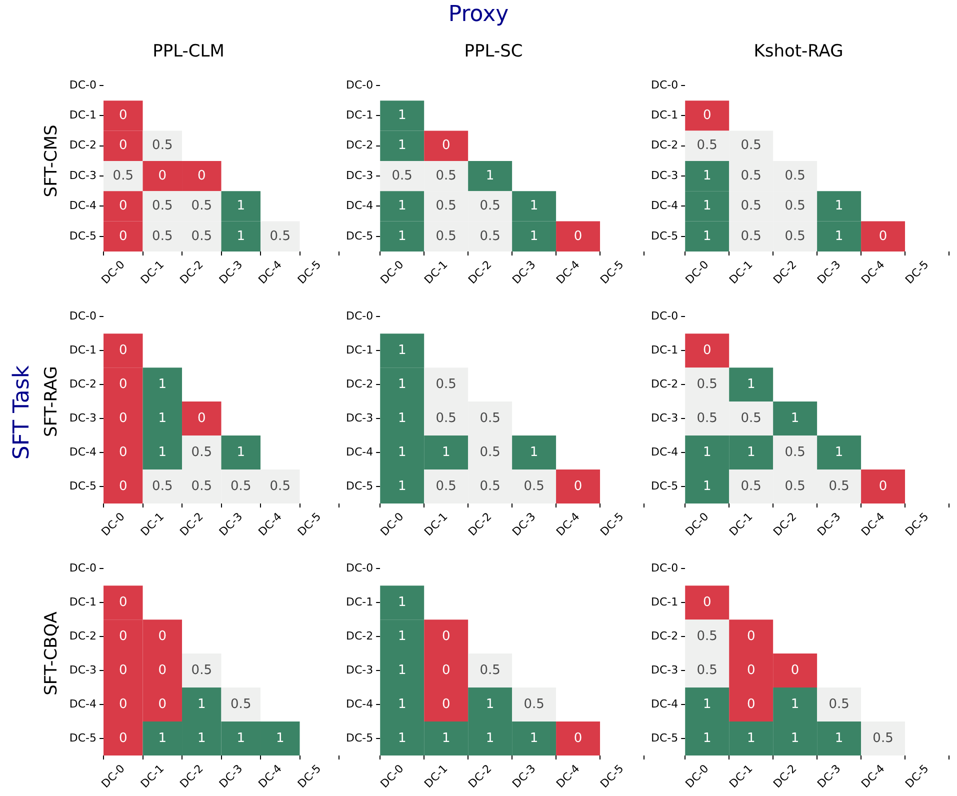 Image resolution: width=957 pixels, height=796 pixels. What do you see at coordinates (799, 52) in the screenshot?
I see `chart-title: Kshot-RAG` at bounding box center [799, 52].